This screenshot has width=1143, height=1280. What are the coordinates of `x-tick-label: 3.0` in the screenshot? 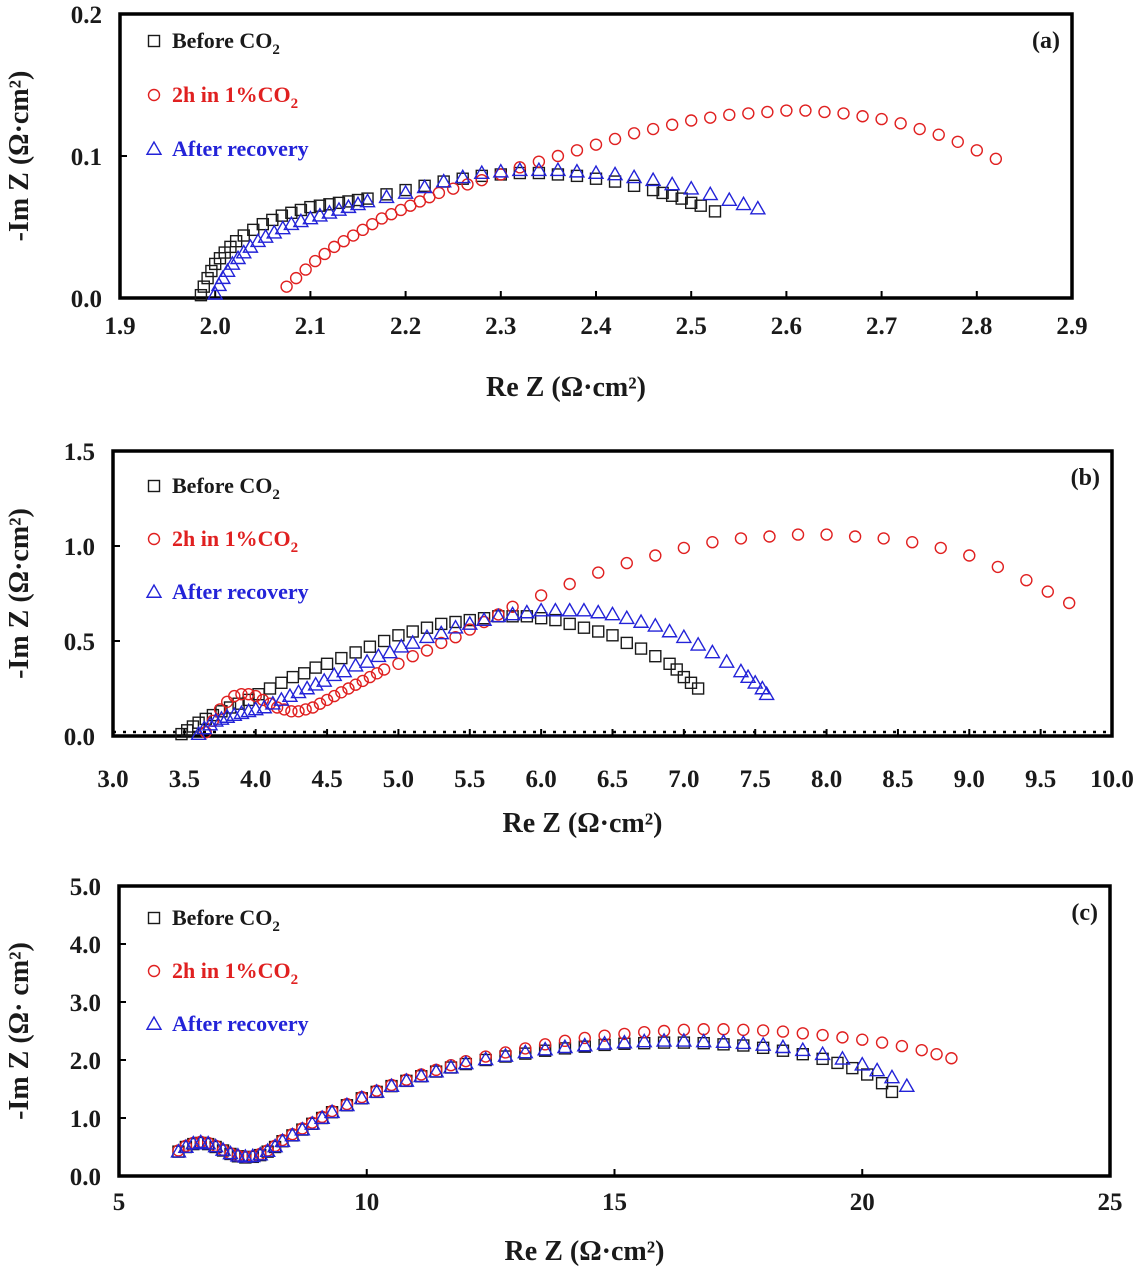 It's located at (112, 779).